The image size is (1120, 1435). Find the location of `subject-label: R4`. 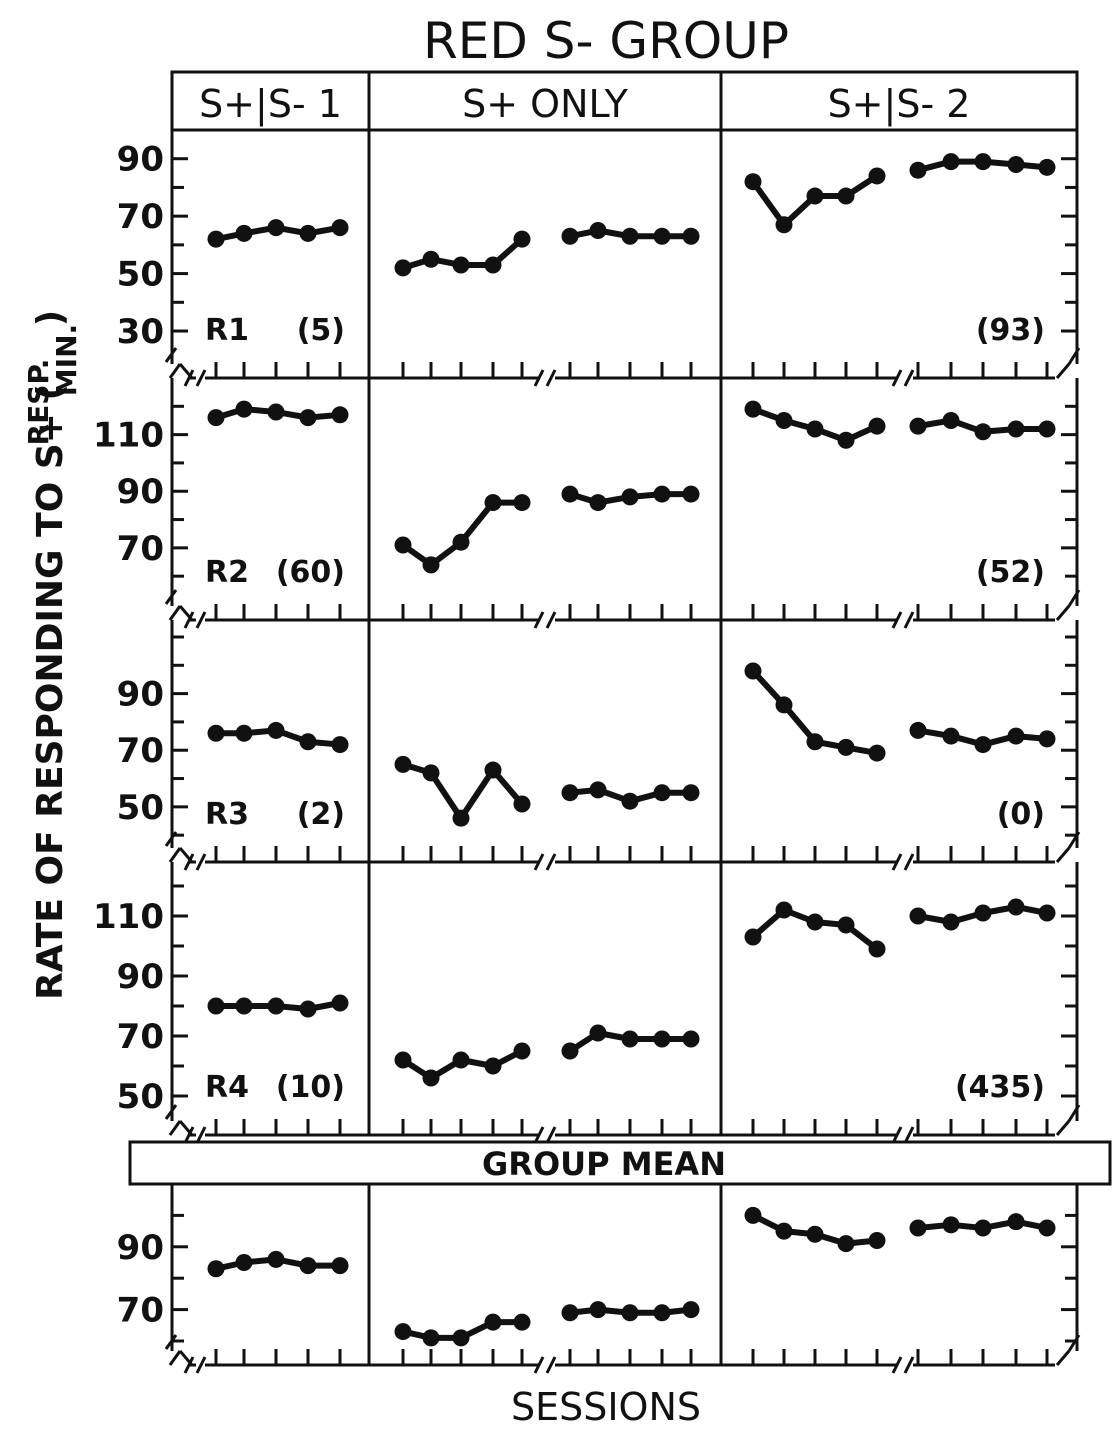

subject-label: R4 is located at coordinates (227, 1087).